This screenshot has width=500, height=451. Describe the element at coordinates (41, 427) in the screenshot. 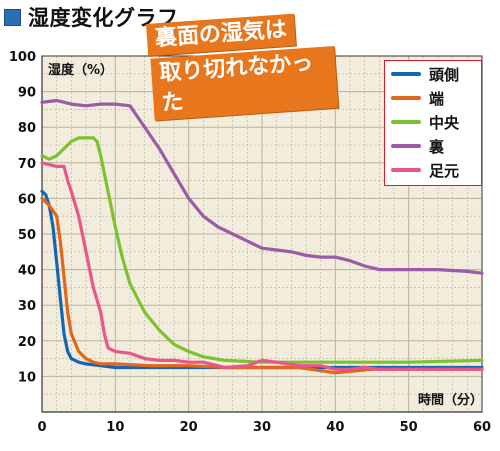

I see `x-tick-label: 0` at that location.